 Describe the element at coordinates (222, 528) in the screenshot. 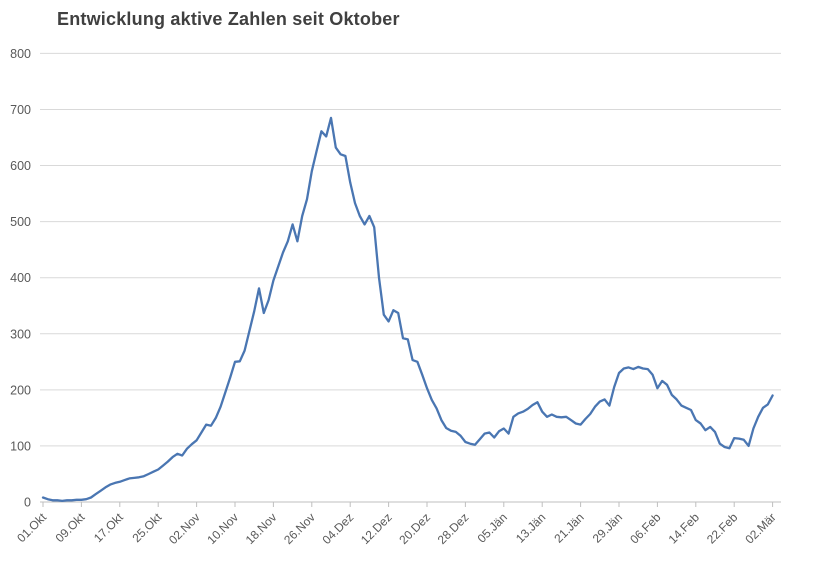

I see `x-tick-label: 10.Nov` at that location.